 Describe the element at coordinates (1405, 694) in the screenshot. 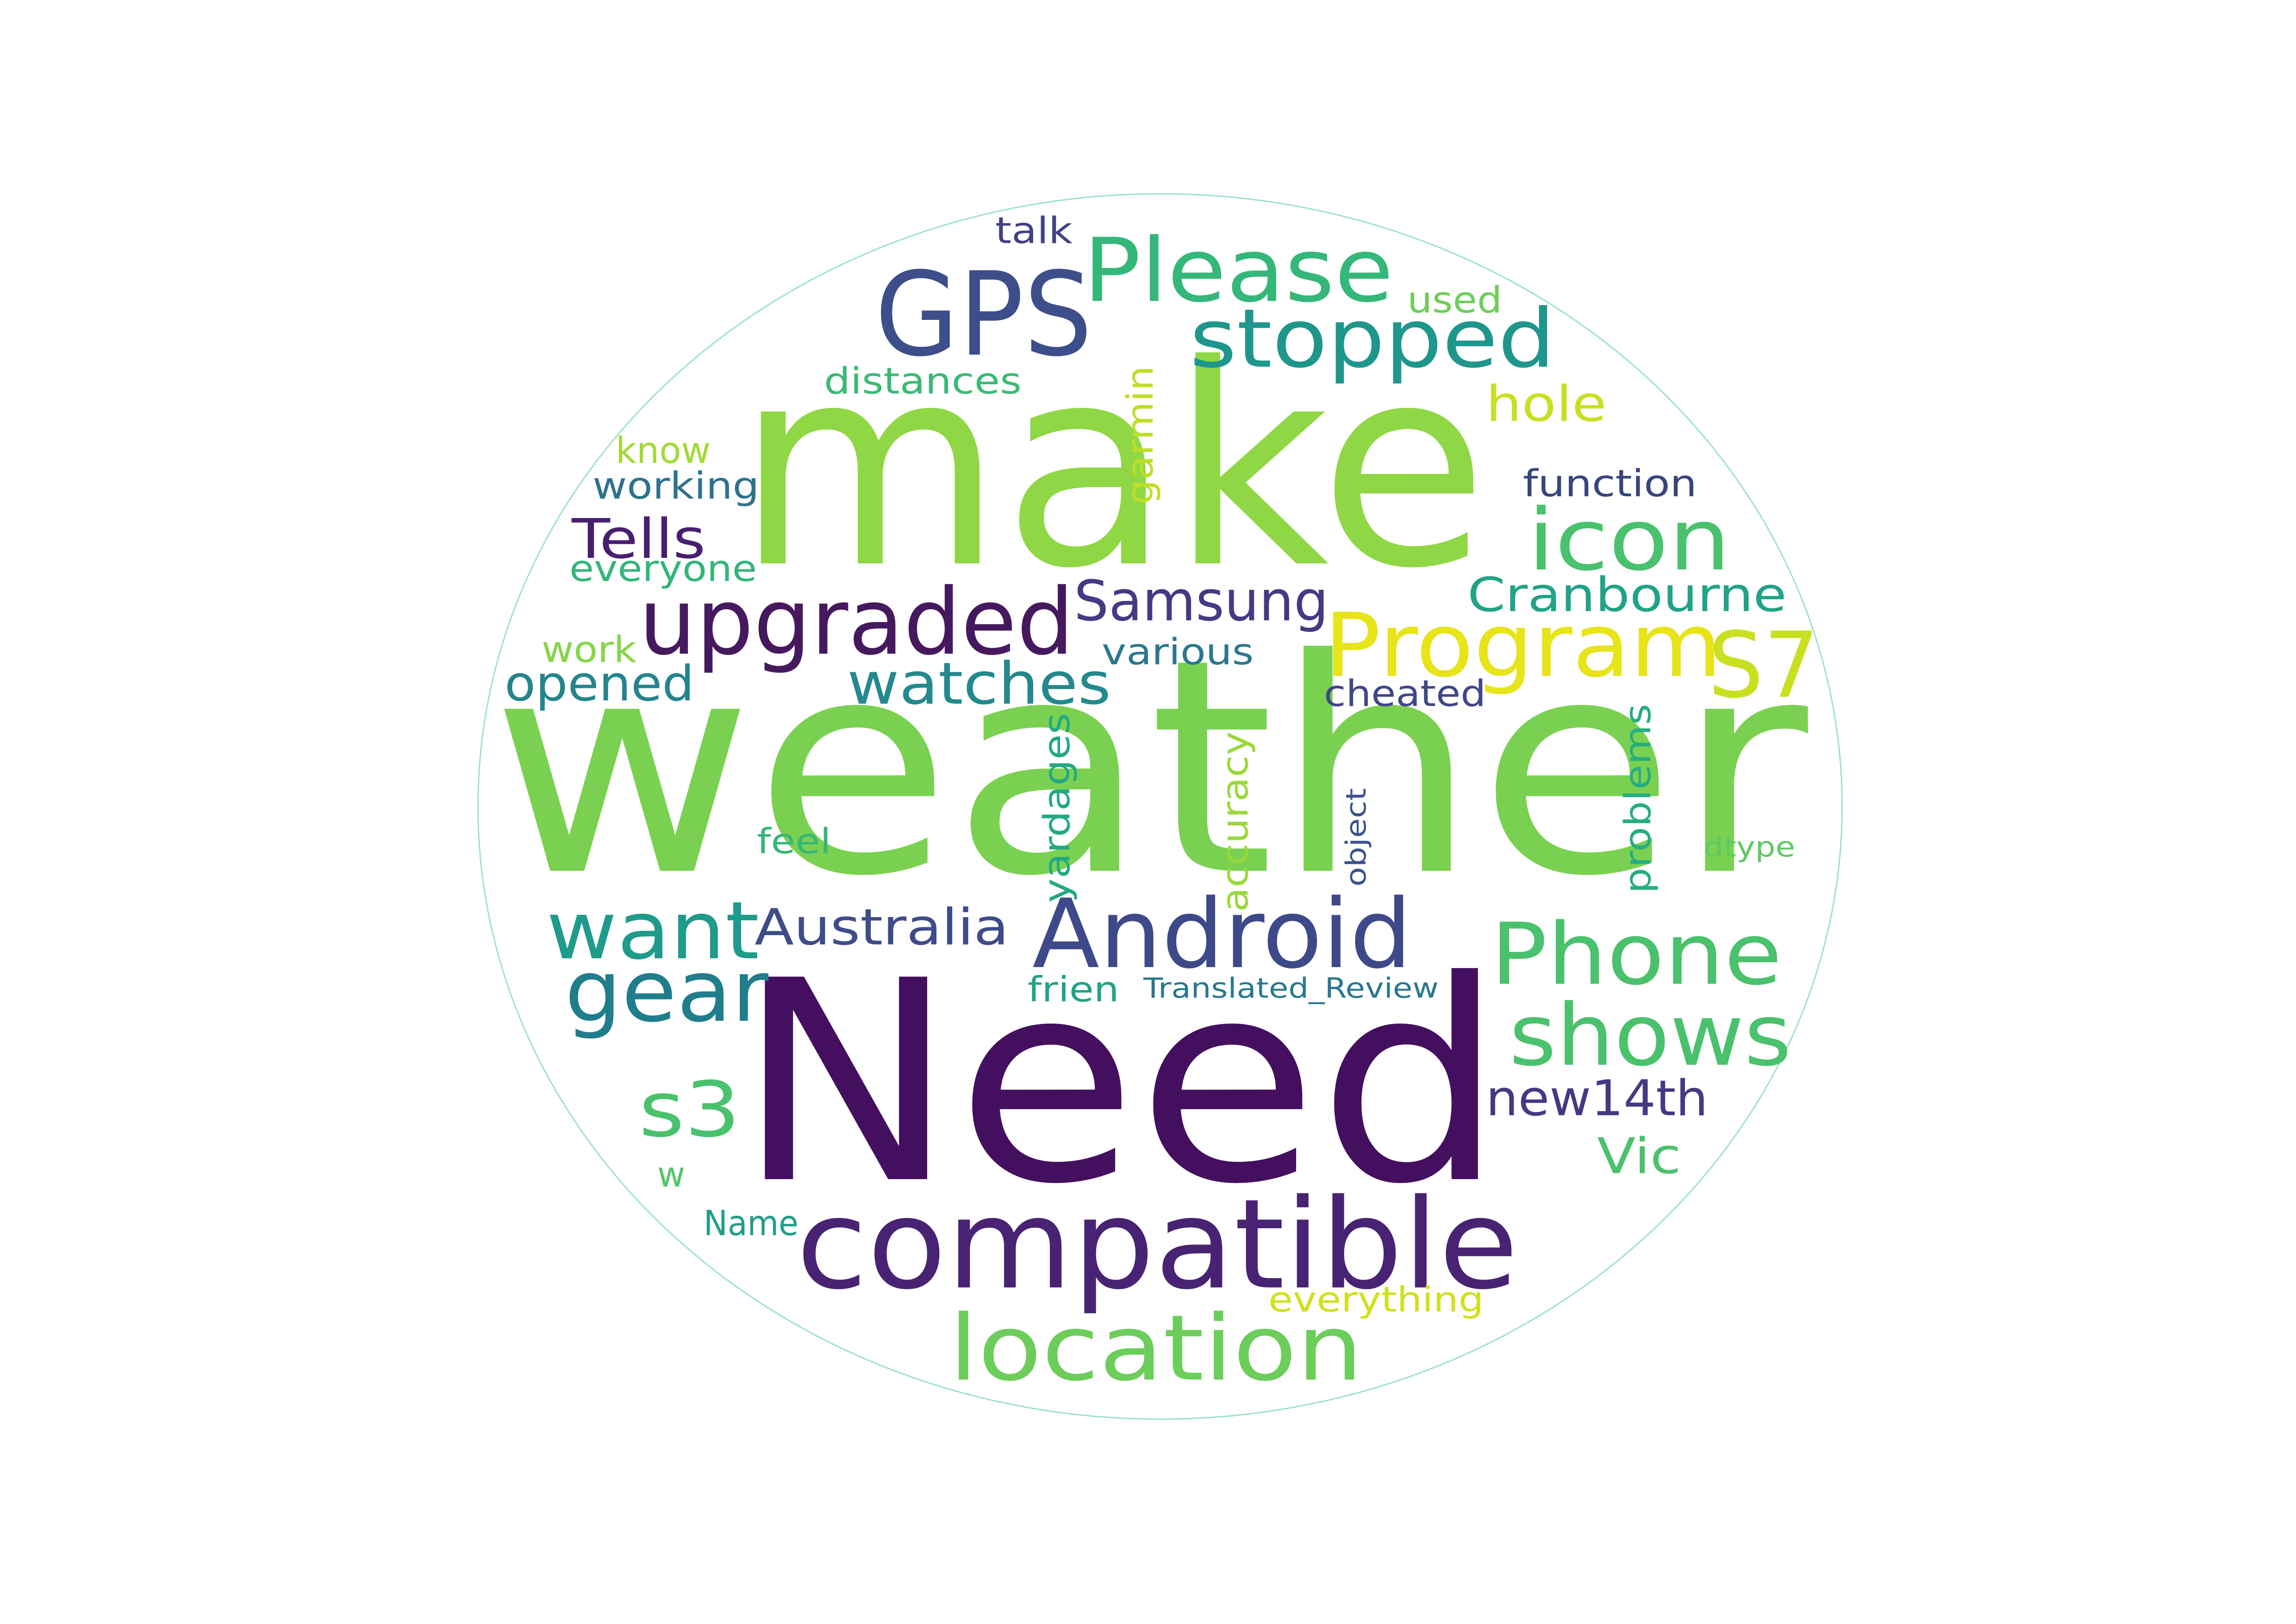

I see `word-cheated: cheated` at that location.